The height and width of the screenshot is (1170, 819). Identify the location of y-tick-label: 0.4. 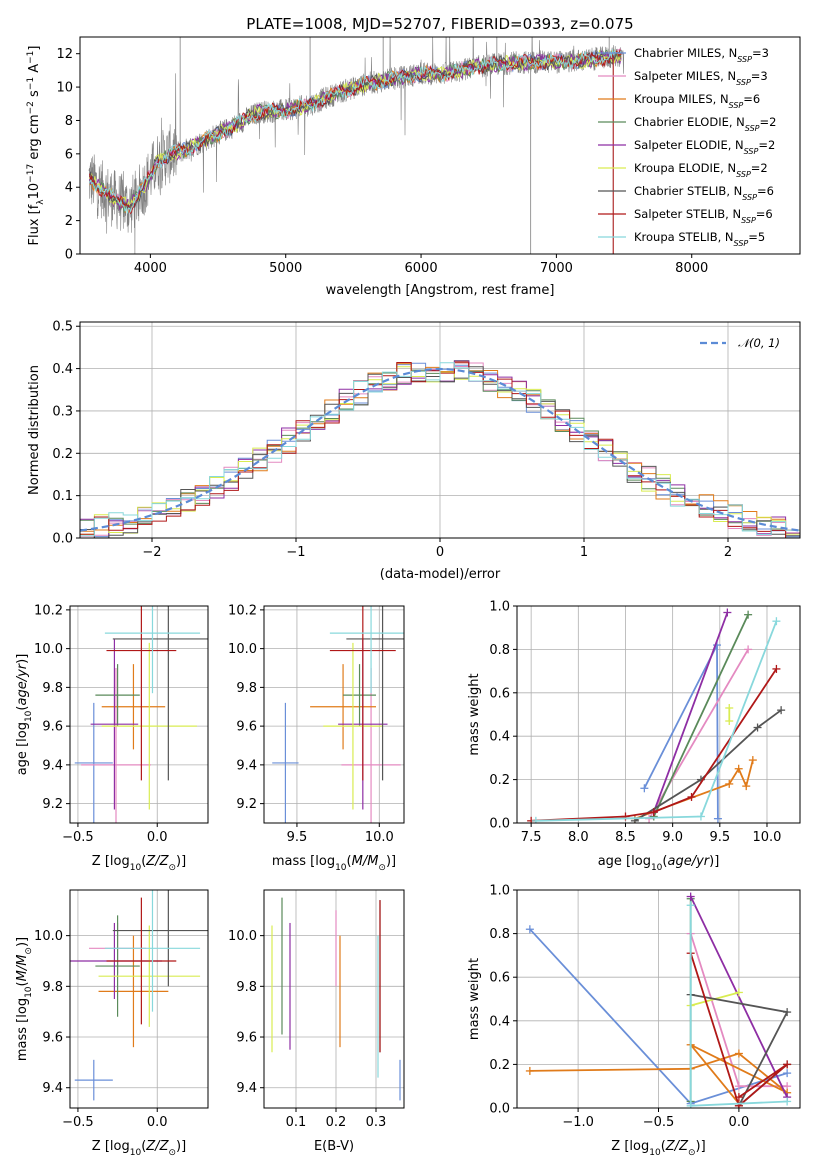
(499, 1021).